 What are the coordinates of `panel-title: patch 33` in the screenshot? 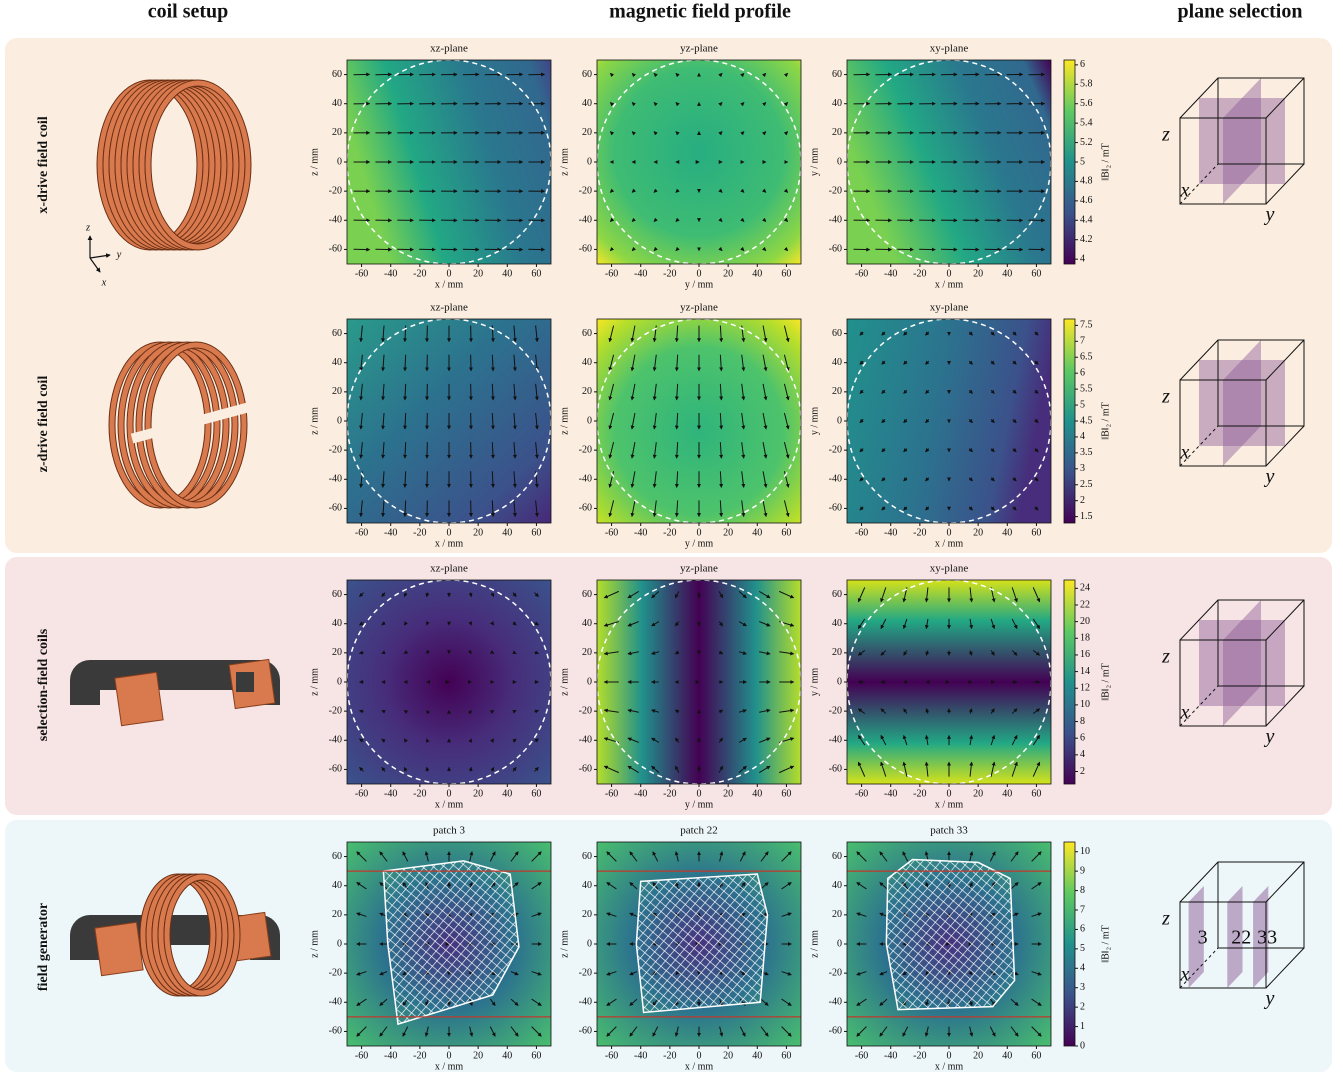 It's located at (949, 831).